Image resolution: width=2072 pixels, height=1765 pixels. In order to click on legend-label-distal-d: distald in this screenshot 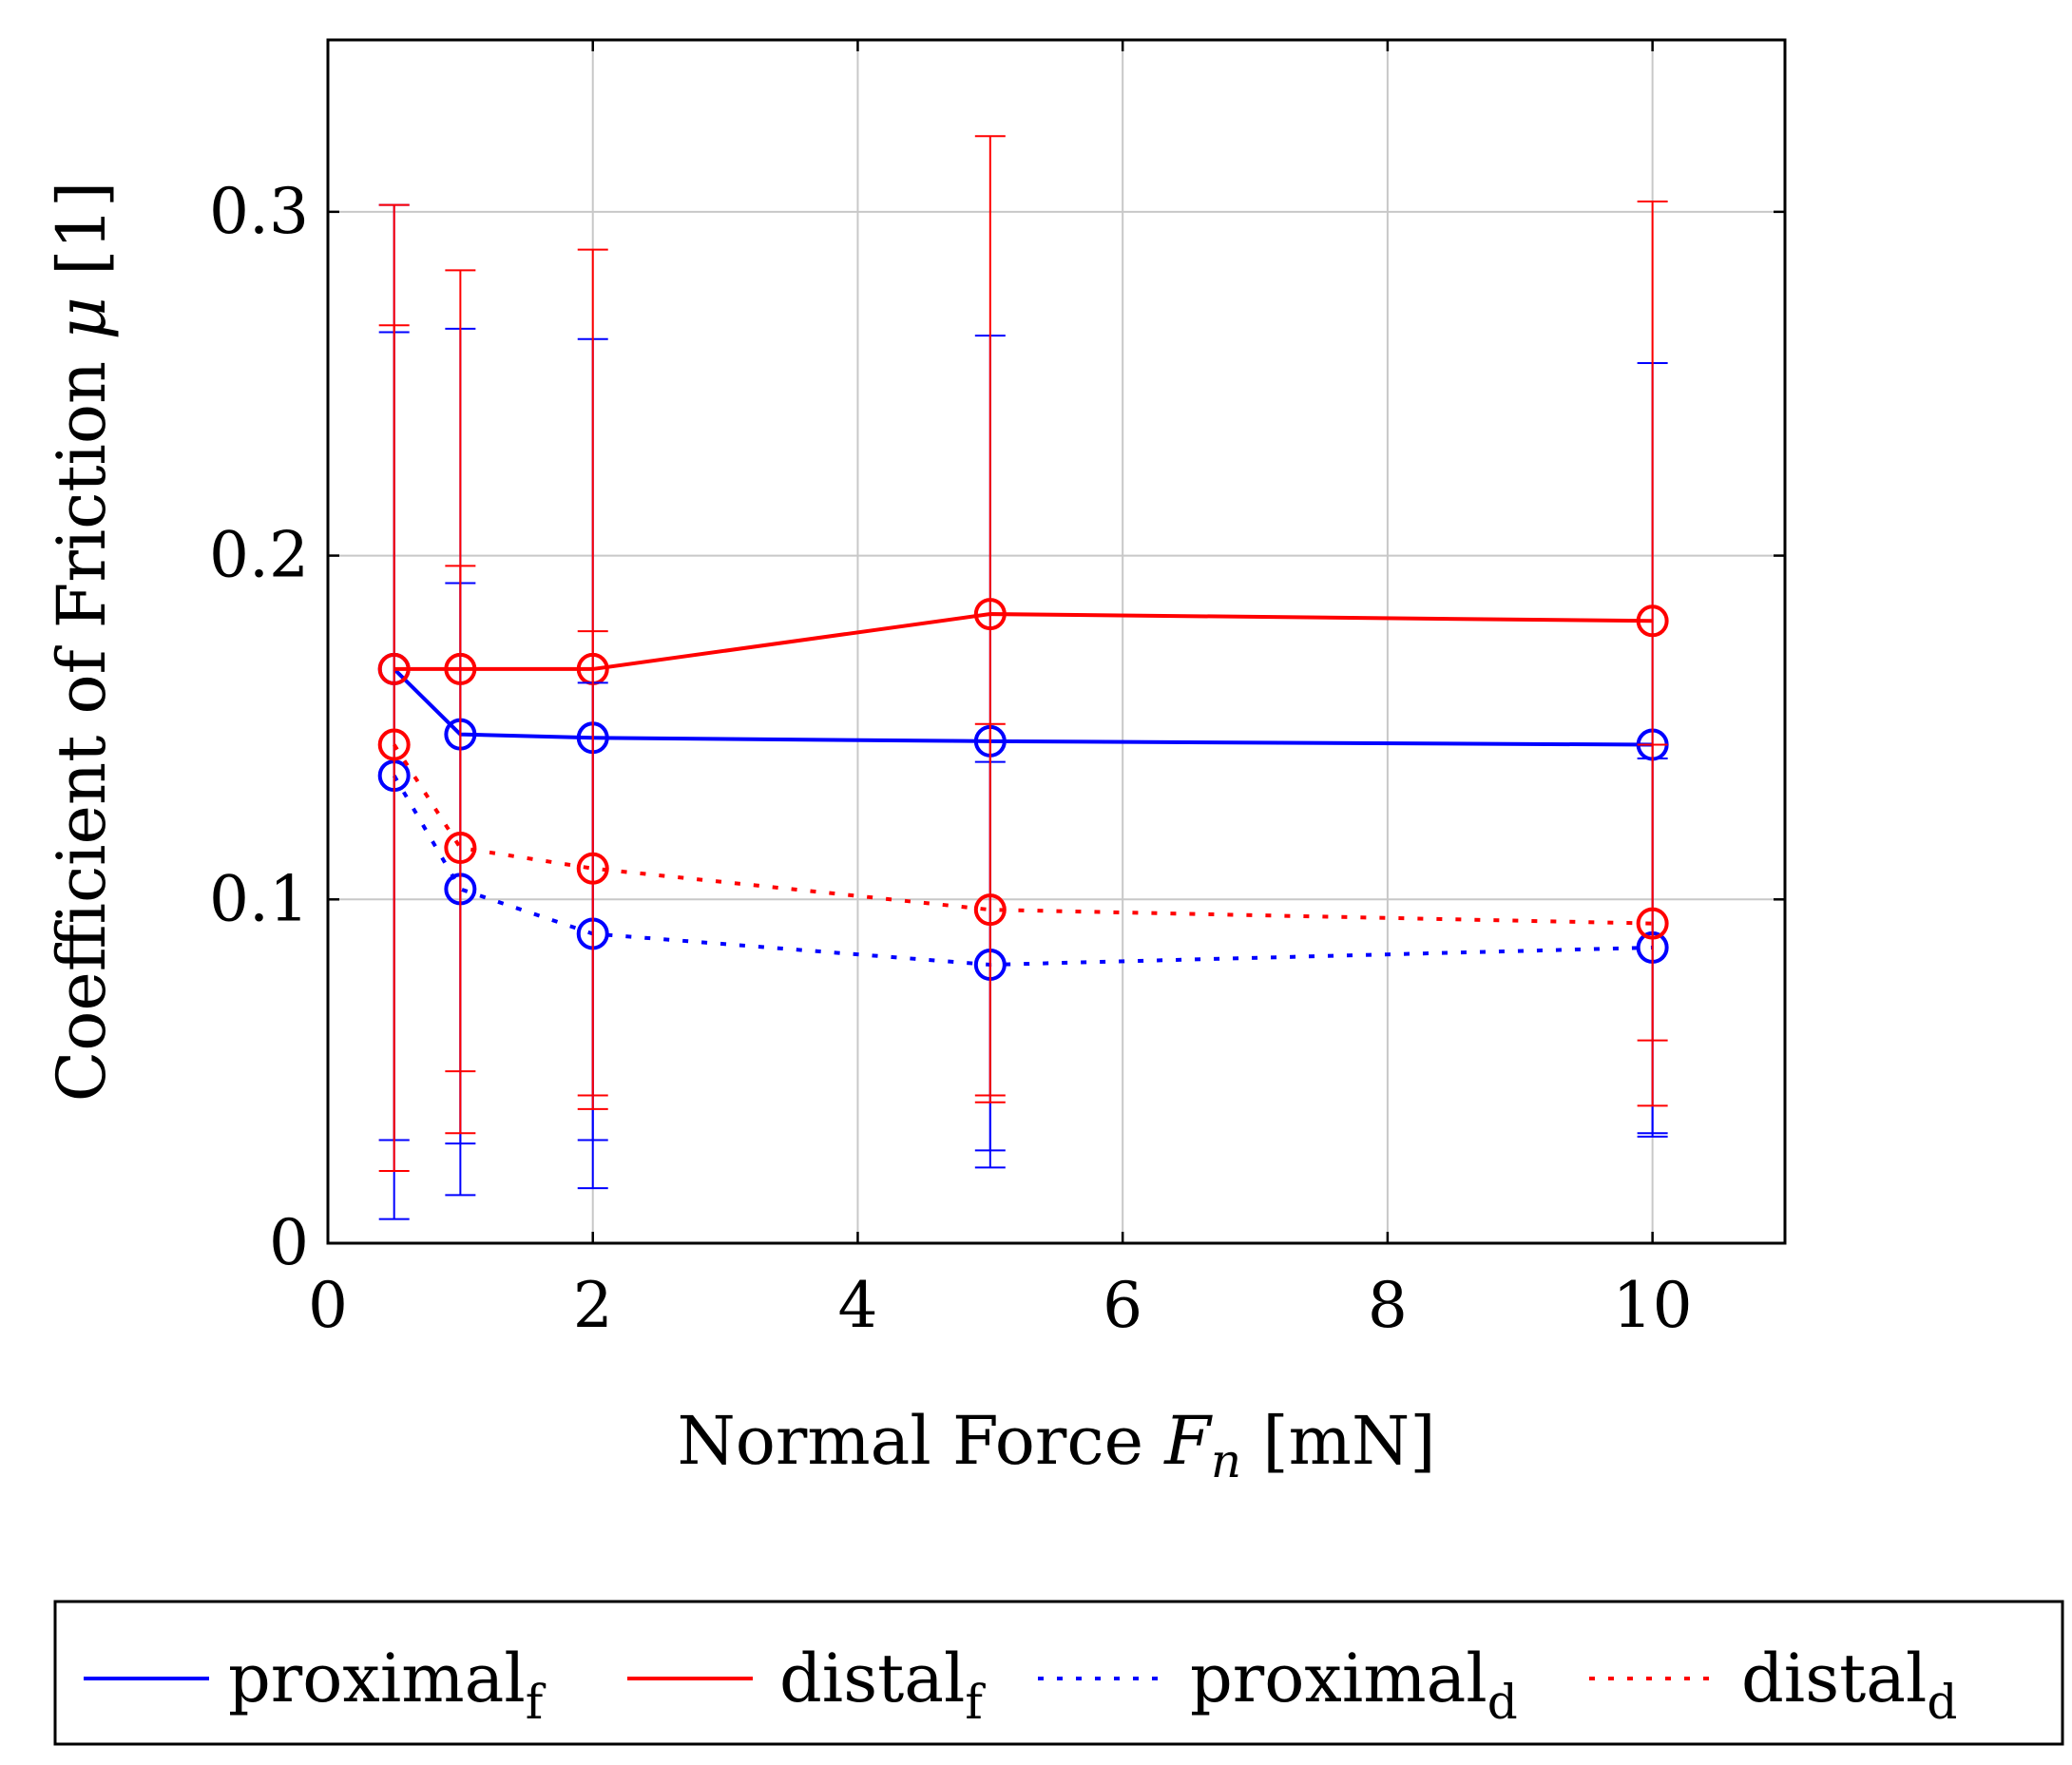, I will do `click(1849, 1685)`.